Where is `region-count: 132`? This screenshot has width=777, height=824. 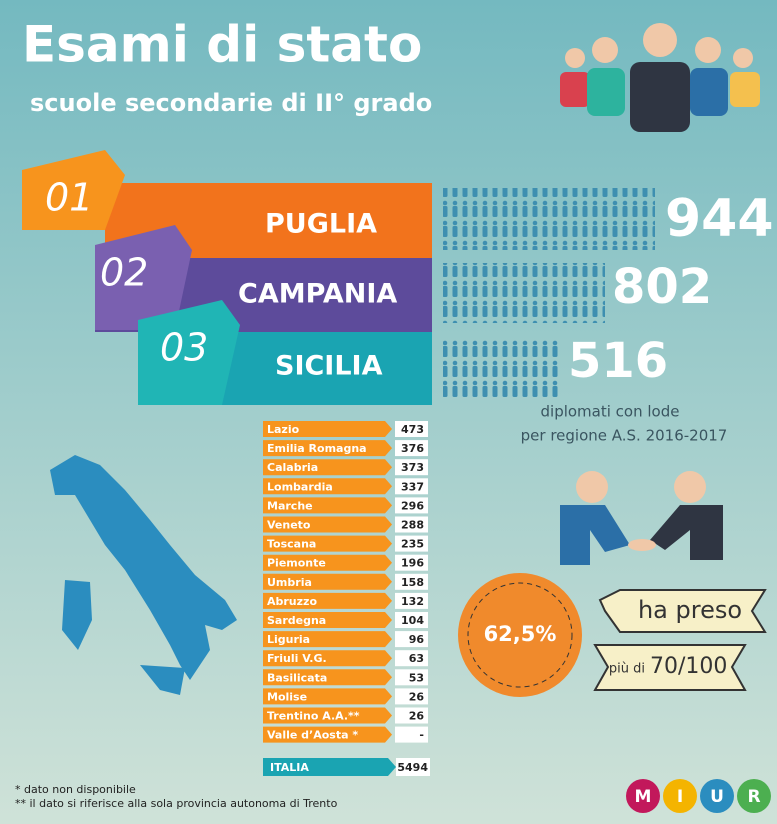
region-count: 132 is located at coordinates (412, 601).